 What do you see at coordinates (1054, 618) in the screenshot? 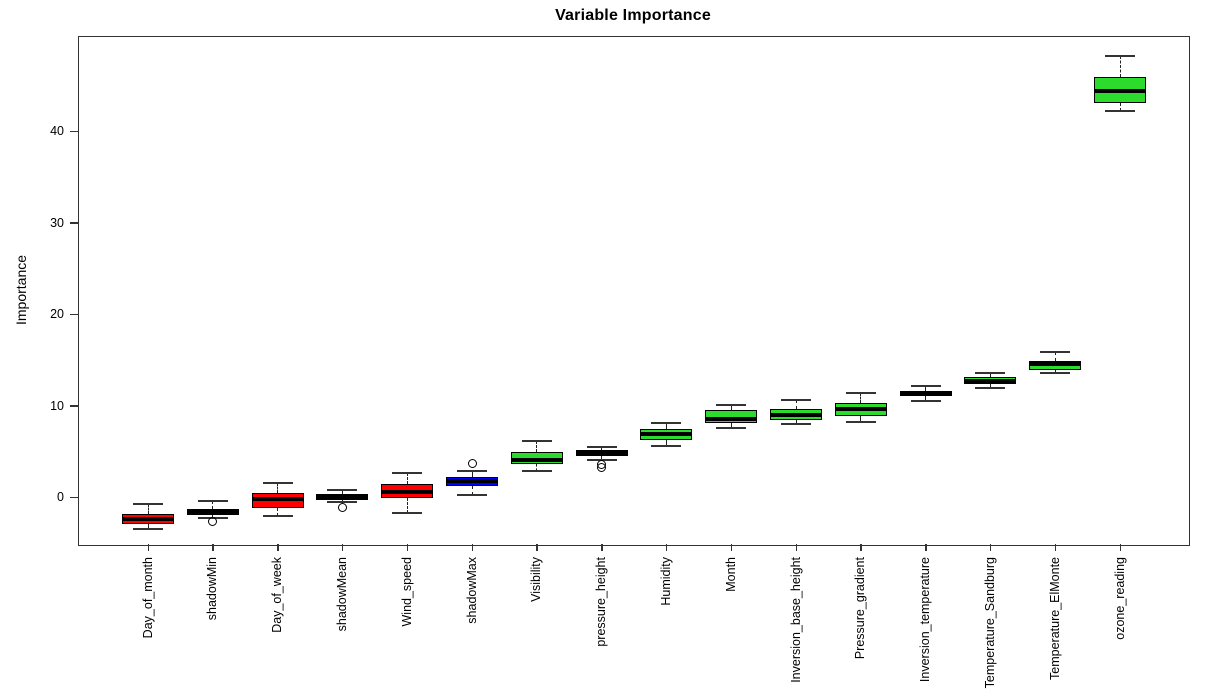
I see `x-axis-label-Temperature_ElMonte: Temperature_ElMonte` at bounding box center [1054, 618].